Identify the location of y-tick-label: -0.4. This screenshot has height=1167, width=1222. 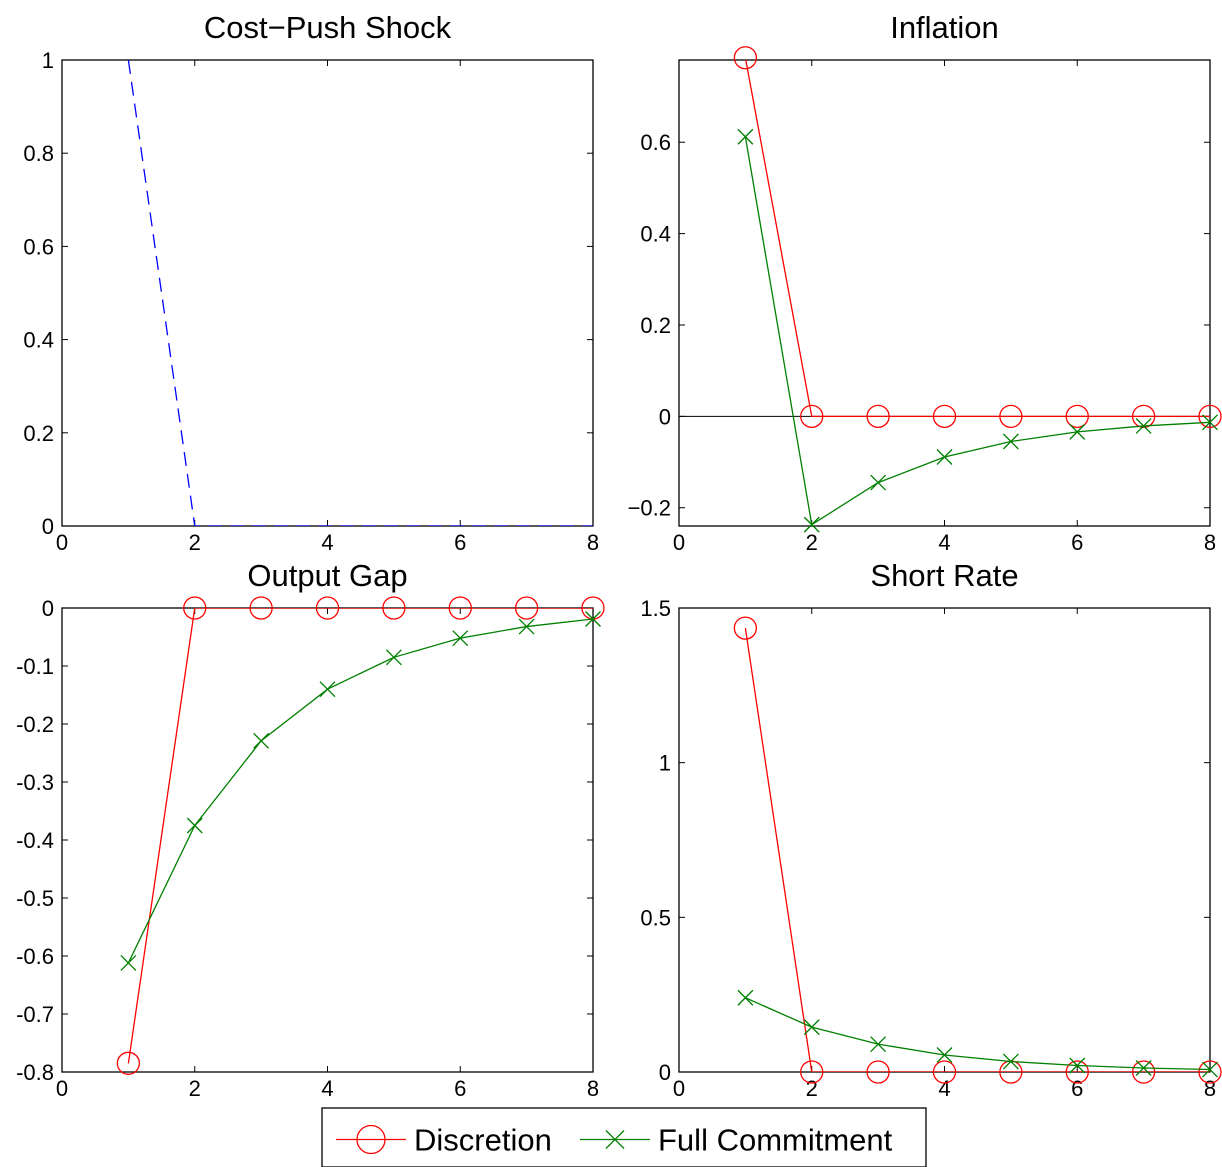
(35, 840).